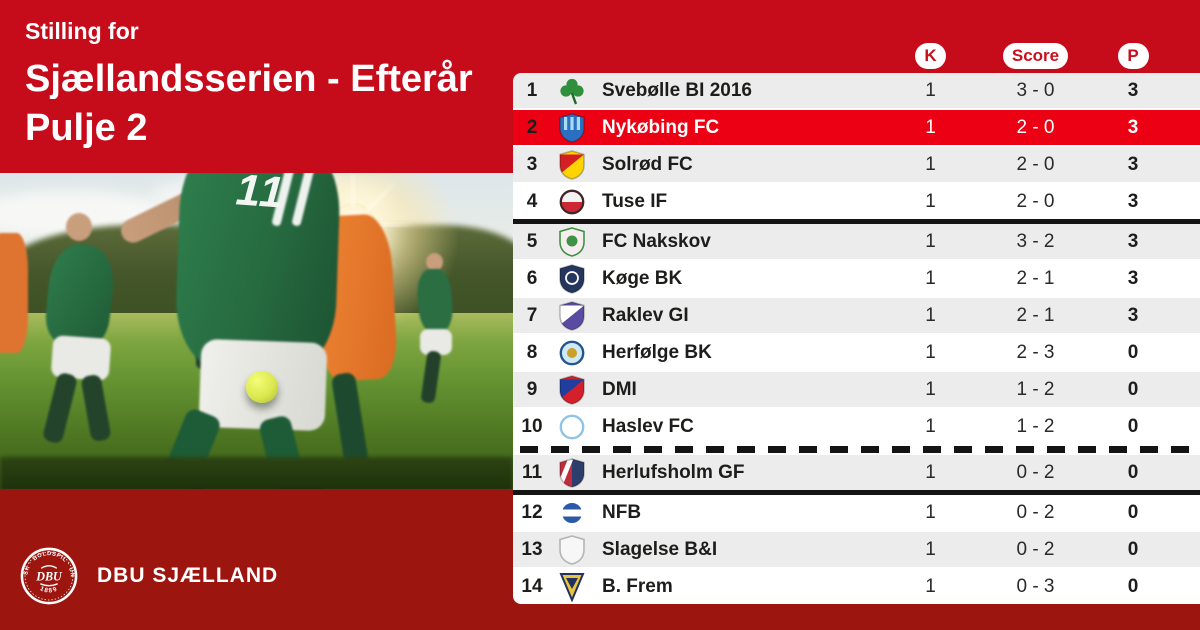  What do you see at coordinates (645, 315) in the screenshot?
I see `team-name: Raklev GI` at bounding box center [645, 315].